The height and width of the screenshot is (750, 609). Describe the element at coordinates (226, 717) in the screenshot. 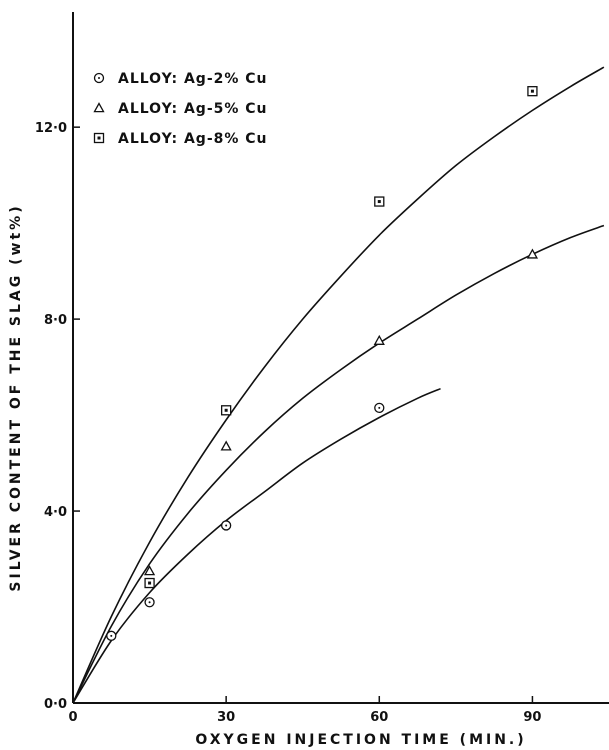

I see `x-tick-label: 30` at that location.